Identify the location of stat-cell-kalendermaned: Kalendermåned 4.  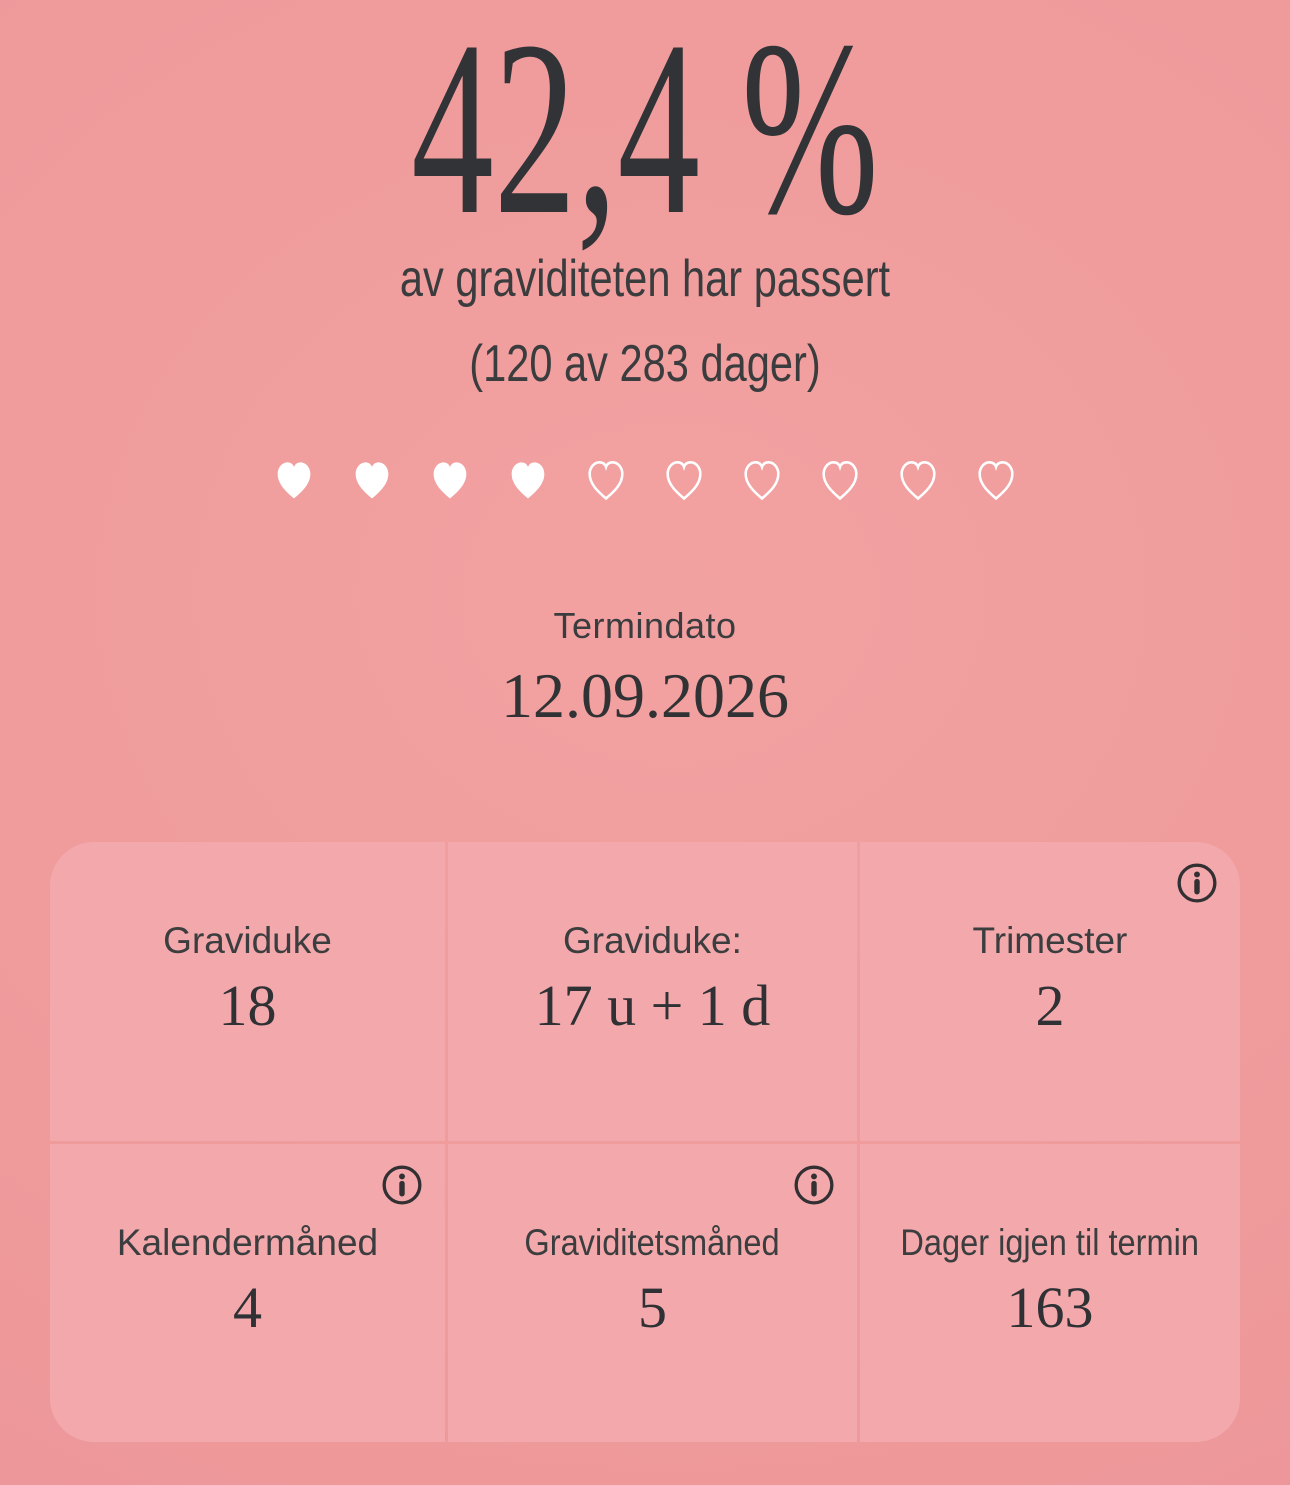
(247, 1292).